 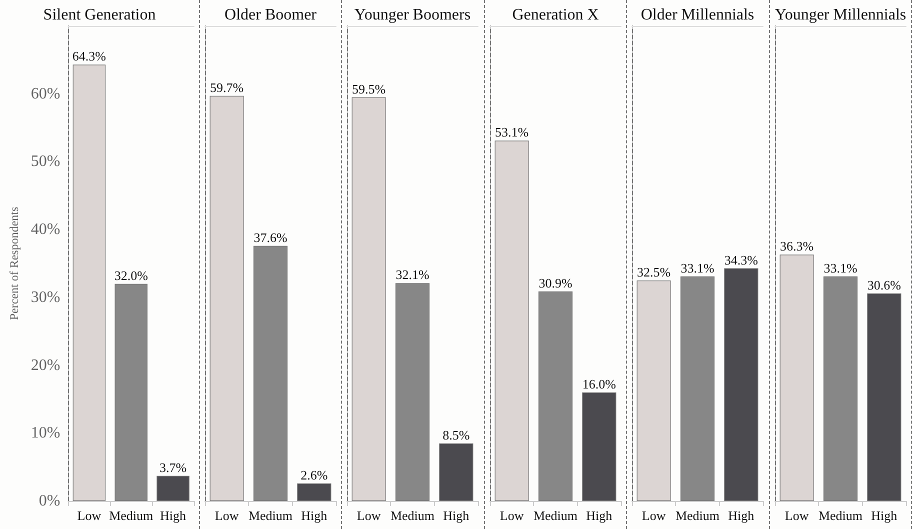 What do you see at coordinates (840, 15) in the screenshot?
I see `chart-title: Younger Millennials` at bounding box center [840, 15].